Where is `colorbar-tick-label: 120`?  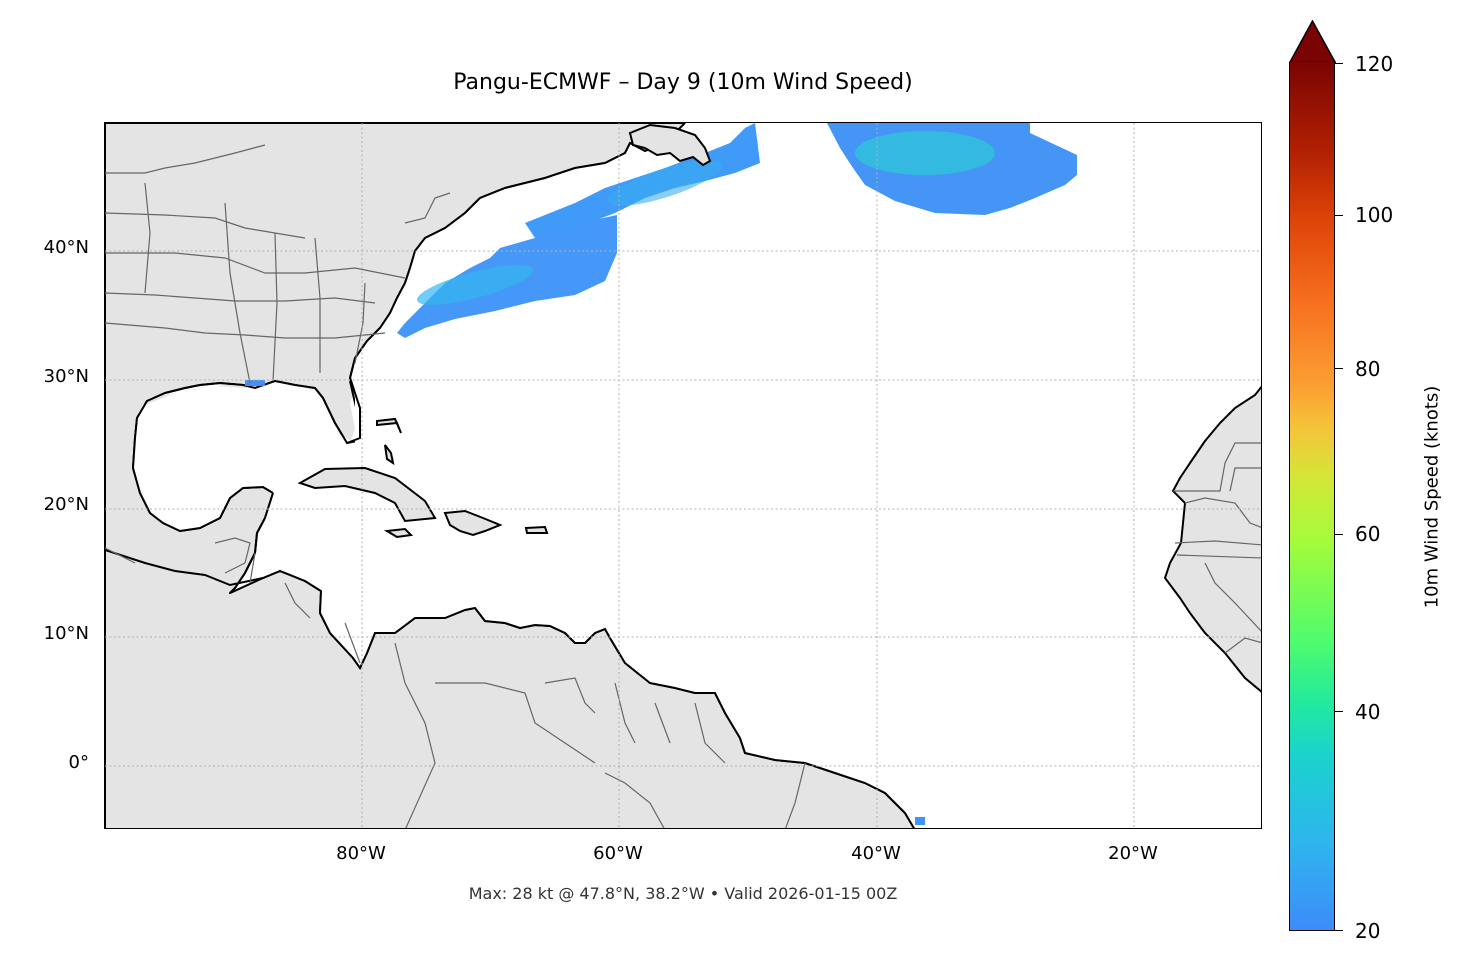 colorbar-tick-label: 120 is located at coordinates (1374, 64).